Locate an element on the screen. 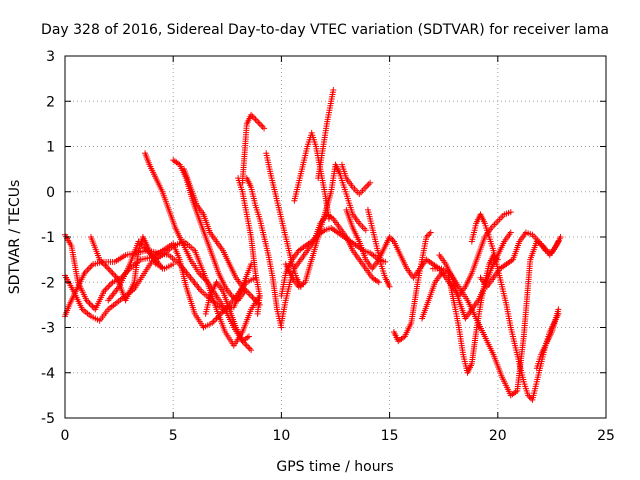 Image resolution: width=640 pixels, height=480 pixels. series-sat-h is located at coordinates (222, 237).